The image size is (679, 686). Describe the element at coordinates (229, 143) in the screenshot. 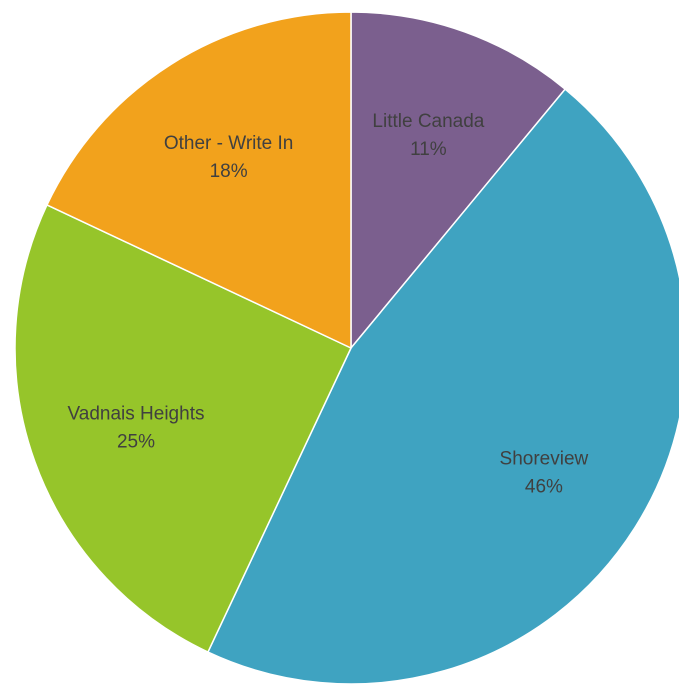

I see `slice-category-label: Other - Write In` at that location.